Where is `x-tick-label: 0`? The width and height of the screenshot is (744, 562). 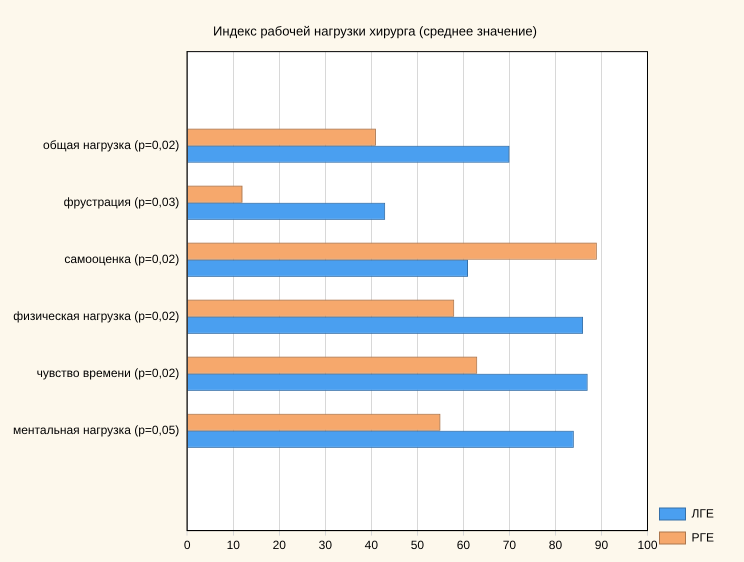 x-tick-label: 0 is located at coordinates (187, 545).